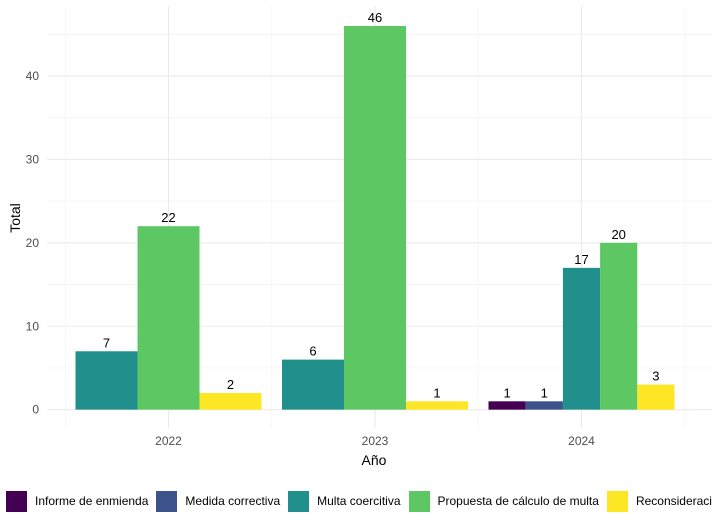 The image size is (712, 527). What do you see at coordinates (106, 342) in the screenshot?
I see `data-label: 7` at bounding box center [106, 342].